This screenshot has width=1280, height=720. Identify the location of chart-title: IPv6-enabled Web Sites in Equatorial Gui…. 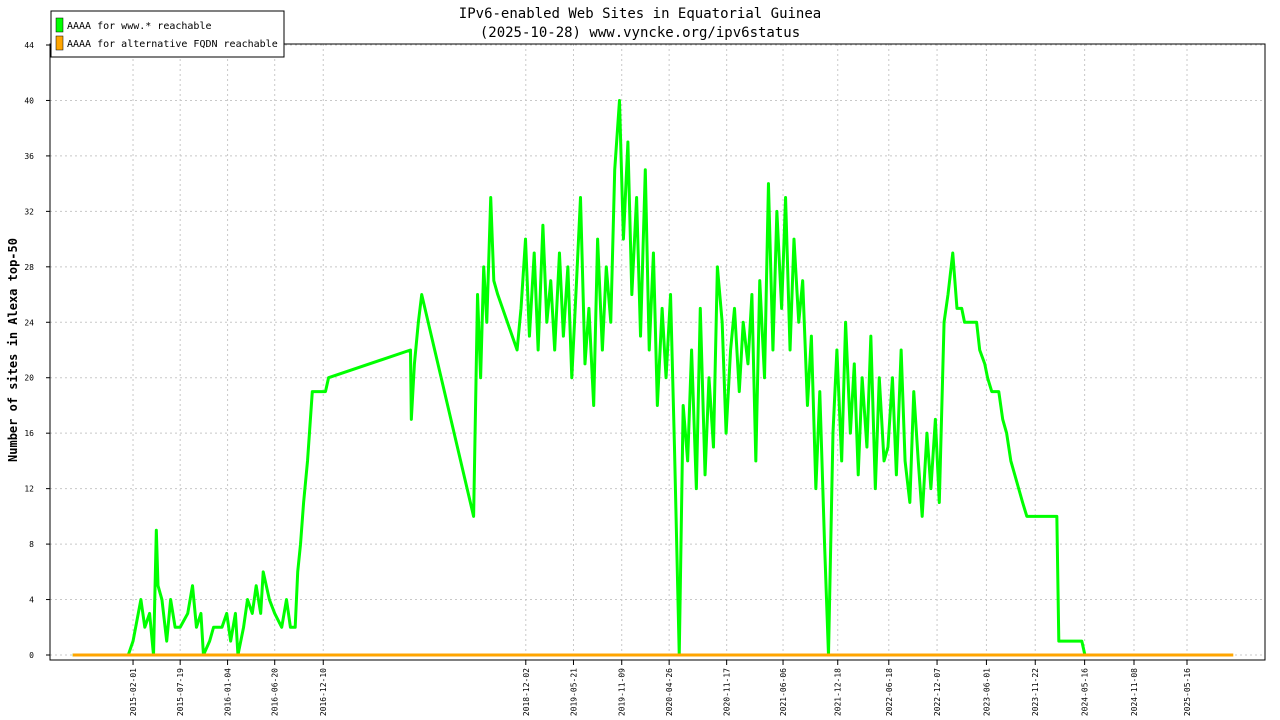
(640, 14).